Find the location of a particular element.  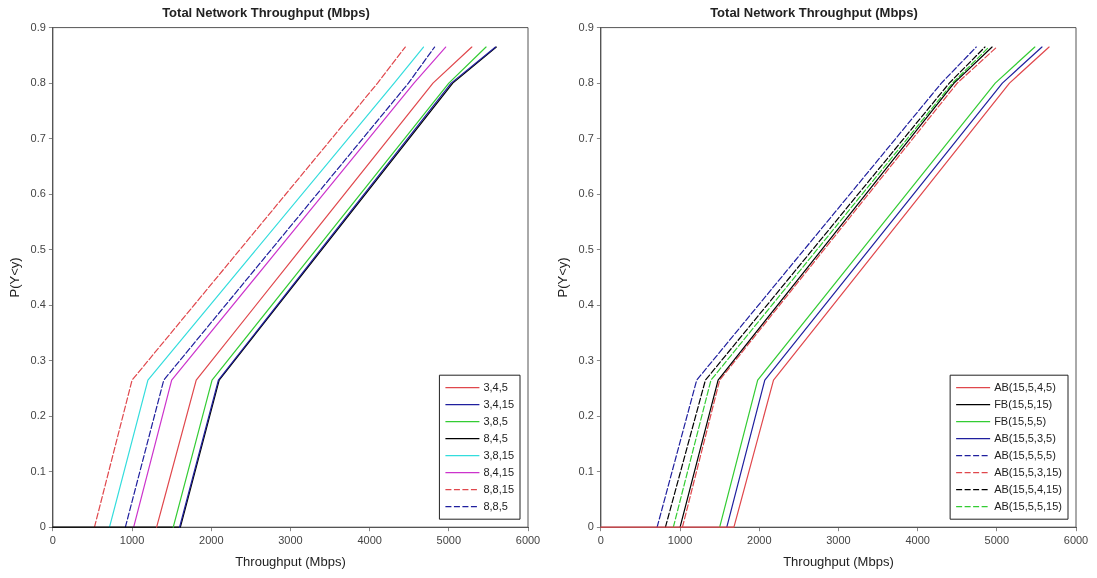

legend-label: AB(15,5,4,5) is located at coordinates (1025, 386).